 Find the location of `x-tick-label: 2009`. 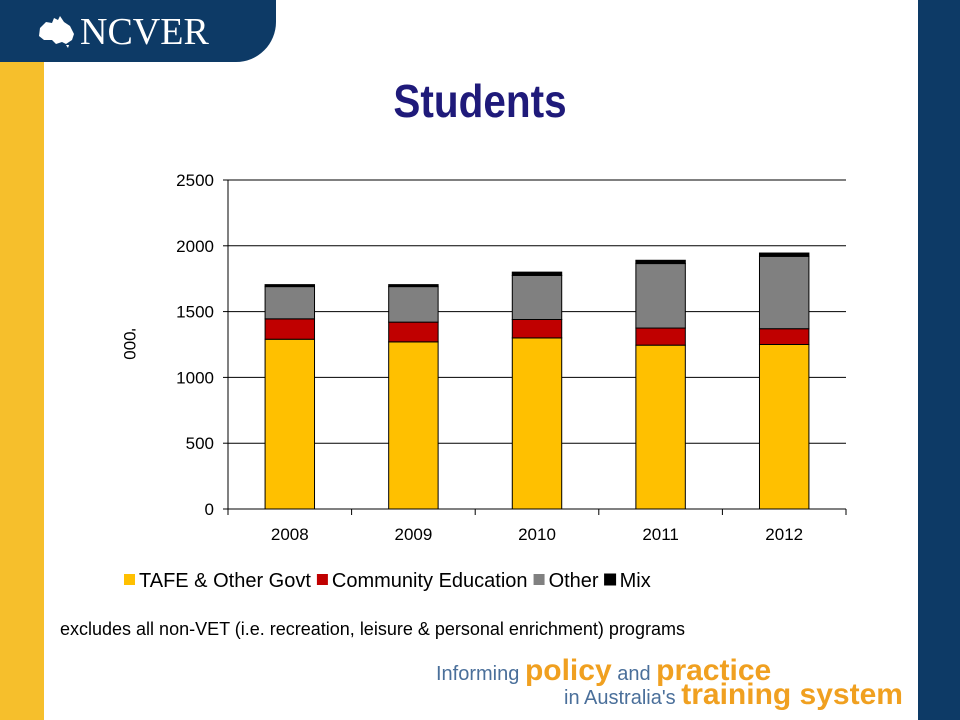

x-tick-label: 2009 is located at coordinates (413, 534).